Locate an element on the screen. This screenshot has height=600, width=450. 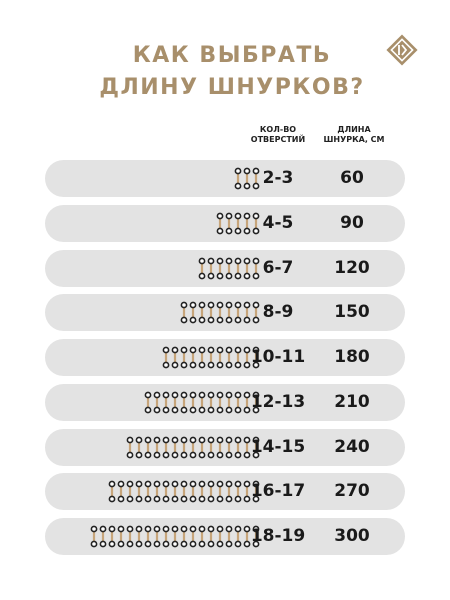
table-row: 16-17 270 is located at coordinates (225, 492).